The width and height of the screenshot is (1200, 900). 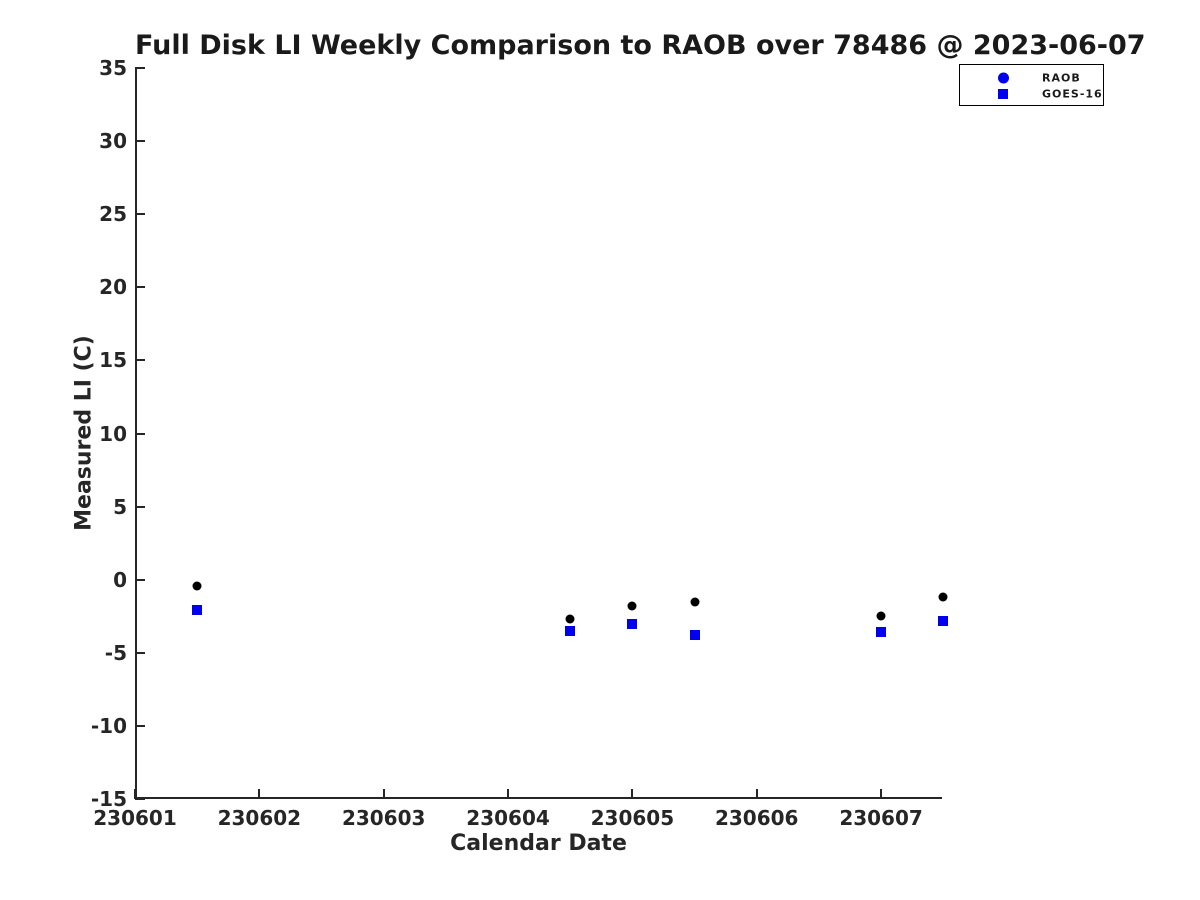 I want to click on x-axis-label: Calendar Date, so click(x=538, y=843).